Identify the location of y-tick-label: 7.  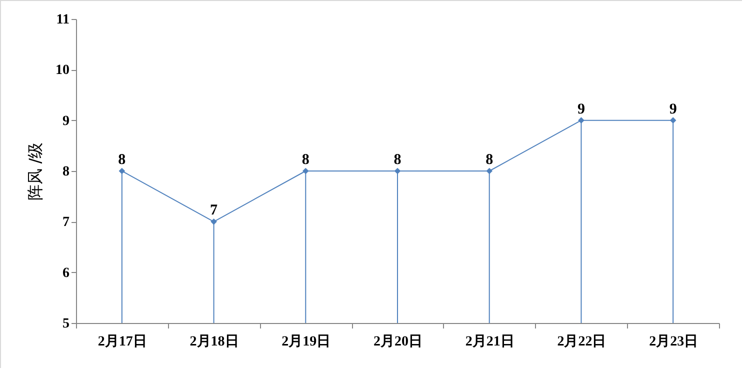
(66, 222).